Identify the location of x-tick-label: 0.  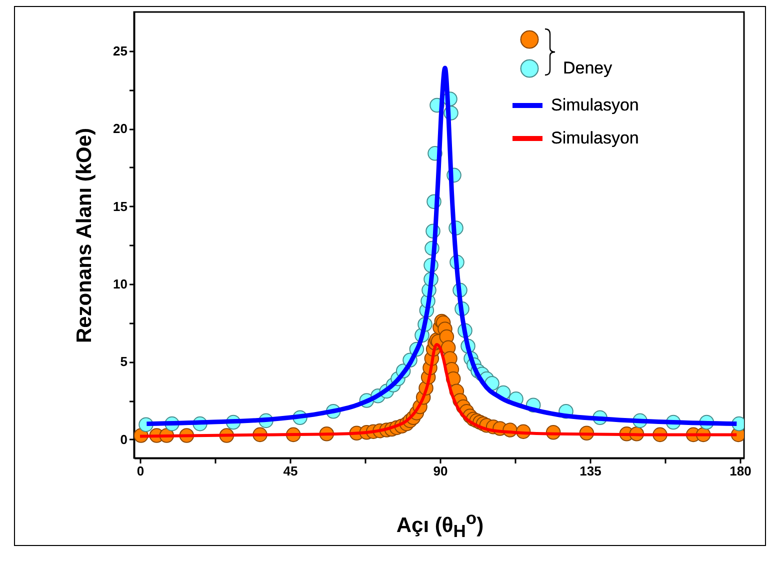
(140, 471).